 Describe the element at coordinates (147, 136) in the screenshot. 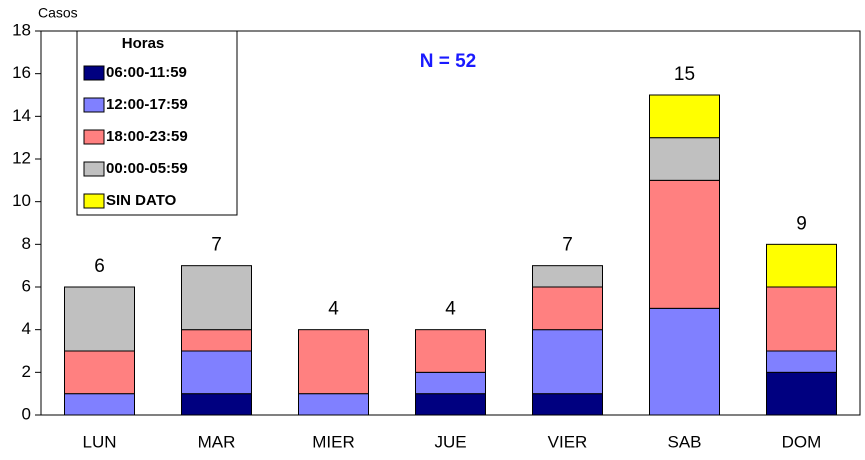

I see `legend-label: 18:00-23:59` at that location.